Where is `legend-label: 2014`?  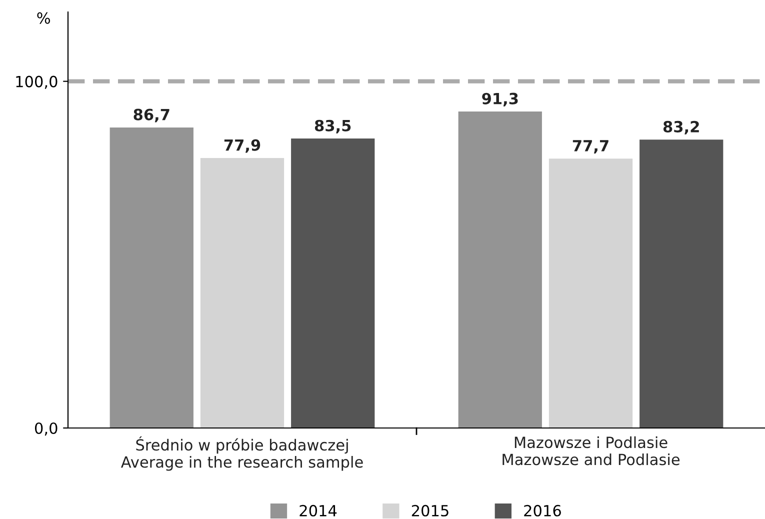 legend-label: 2014 is located at coordinates (318, 510).